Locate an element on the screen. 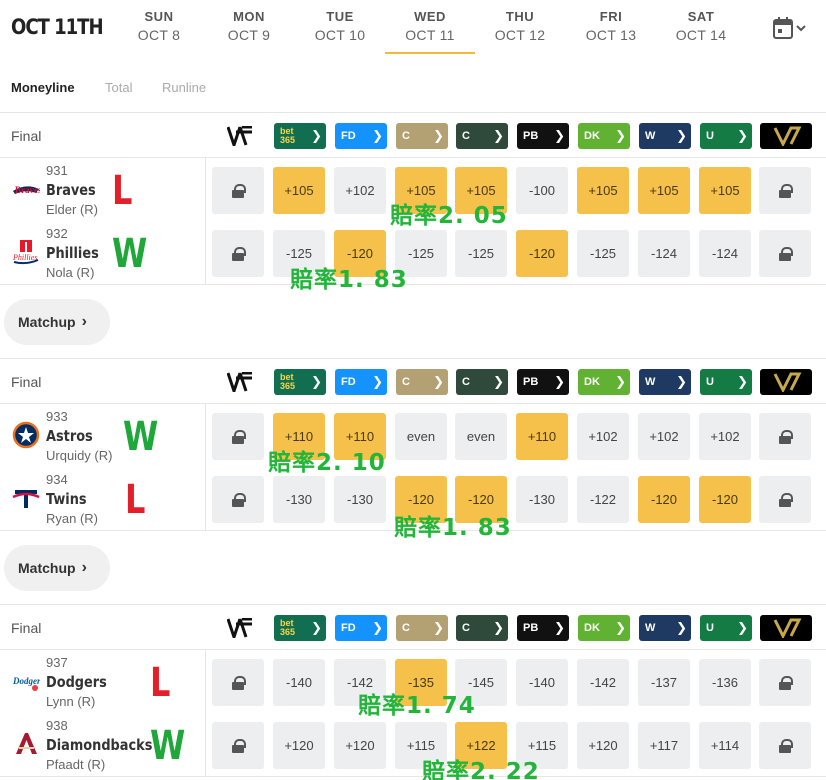  day-fri: FRI OCT 13 is located at coordinates (611, 26).